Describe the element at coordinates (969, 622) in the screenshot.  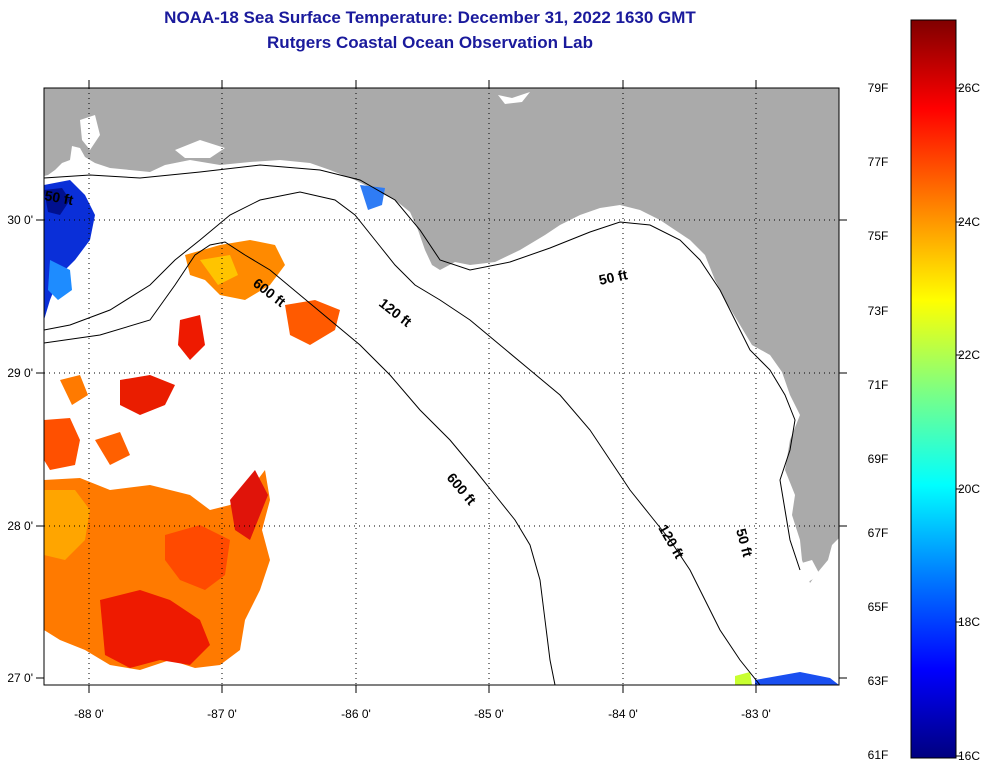
I see `colorbar-c-label: 18C` at that location.